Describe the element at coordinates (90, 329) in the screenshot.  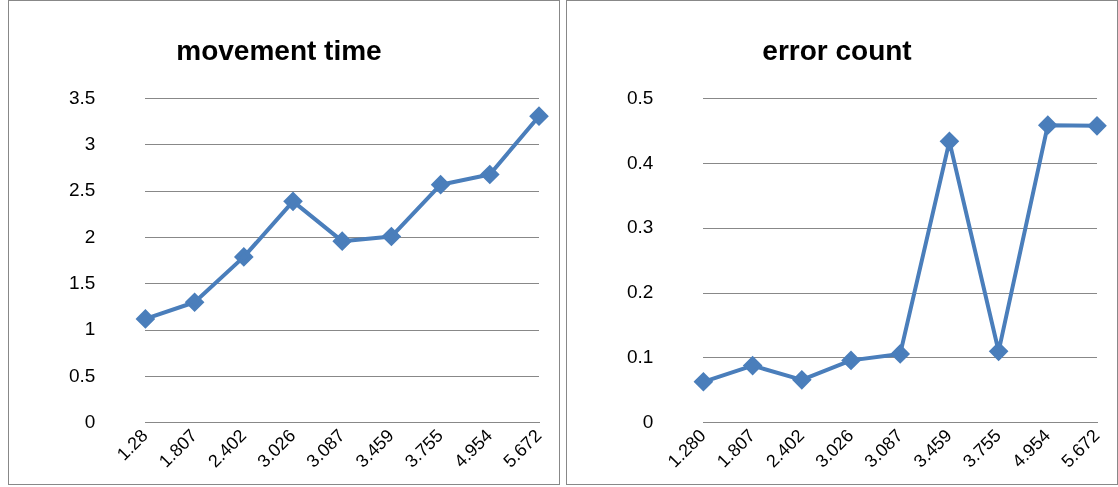
I see `y-tick-label: 1` at that location.